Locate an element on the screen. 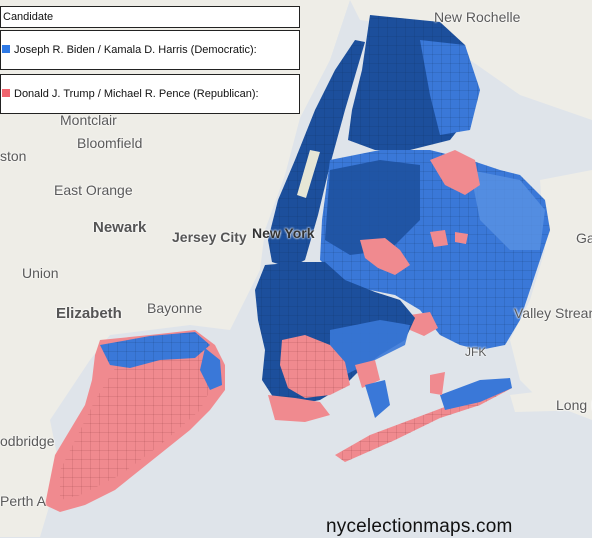  rockaway-blue is located at coordinates (476, 394).